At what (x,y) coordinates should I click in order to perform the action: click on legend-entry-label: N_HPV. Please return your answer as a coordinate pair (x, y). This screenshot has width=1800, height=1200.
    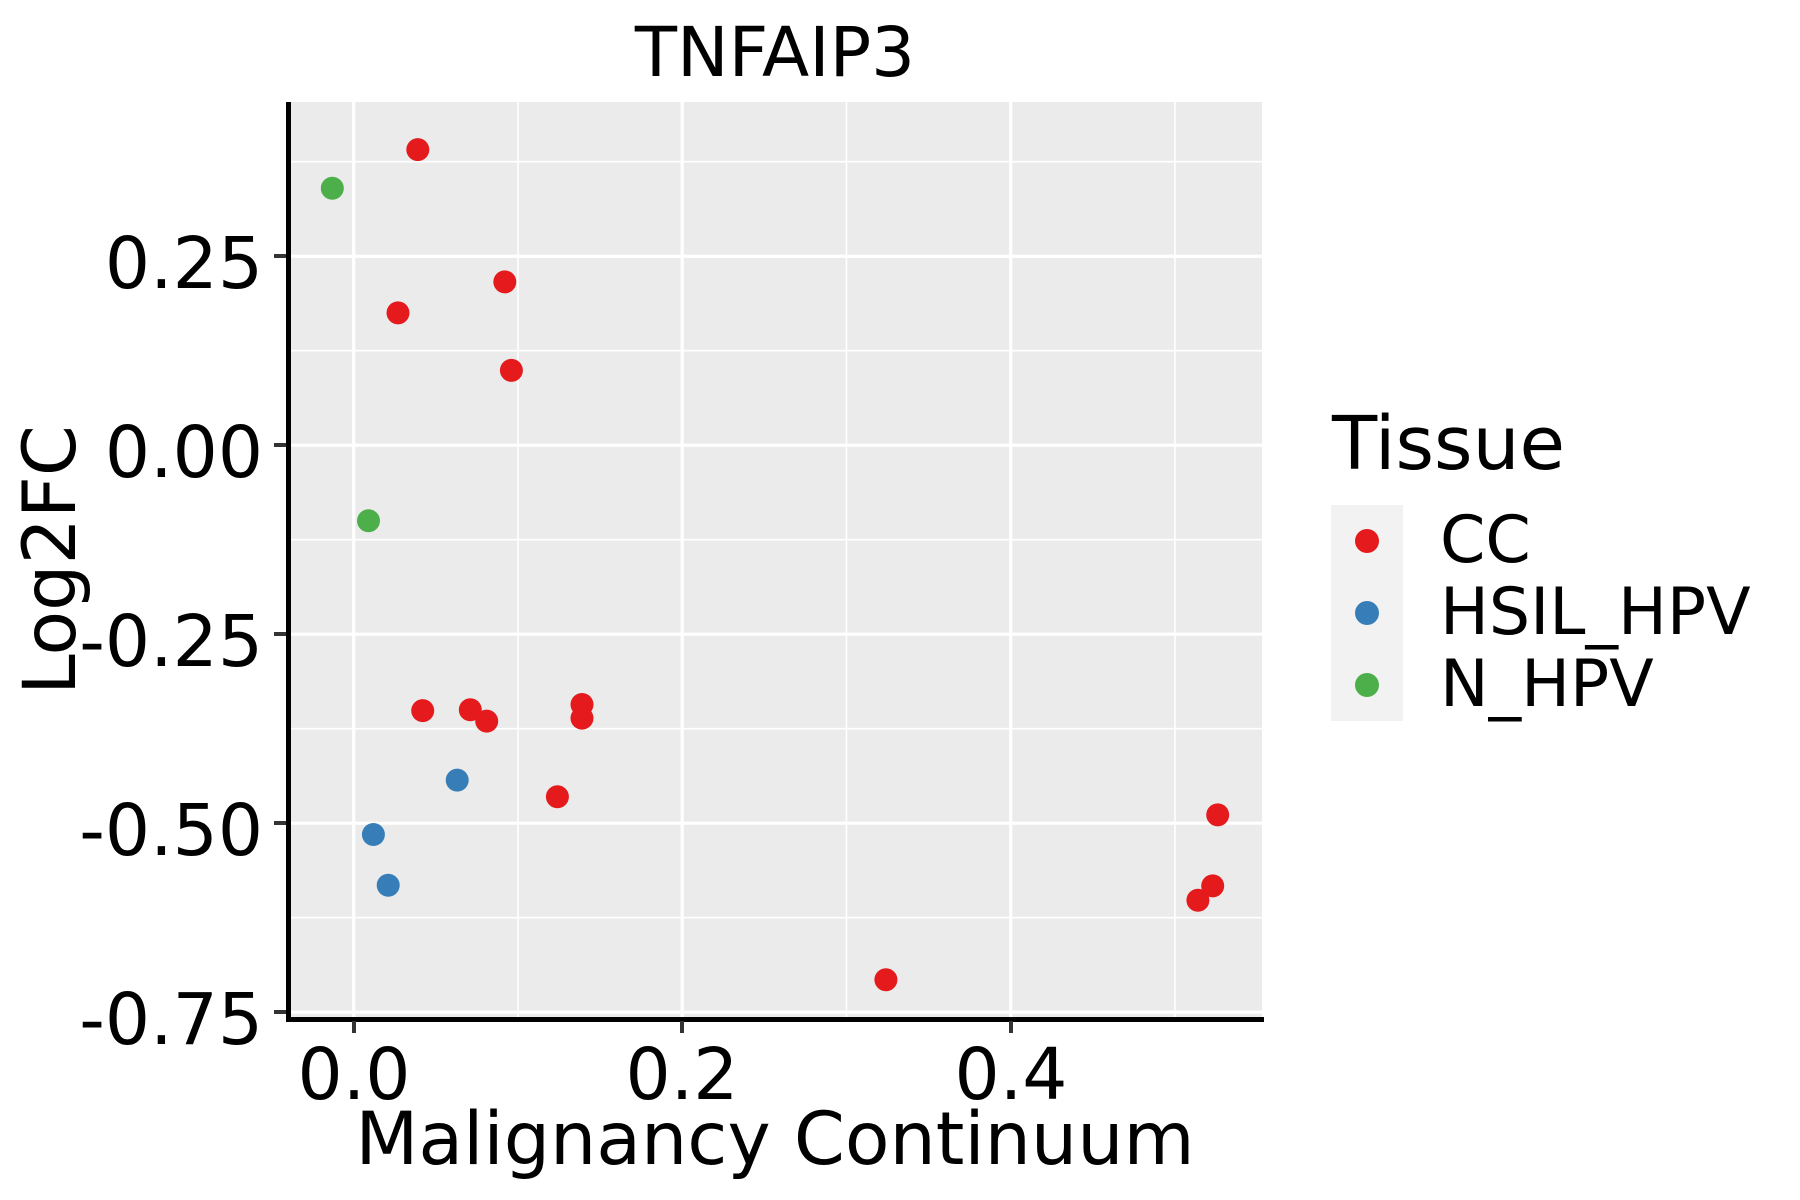
    Looking at the image, I should click on (1547, 684).